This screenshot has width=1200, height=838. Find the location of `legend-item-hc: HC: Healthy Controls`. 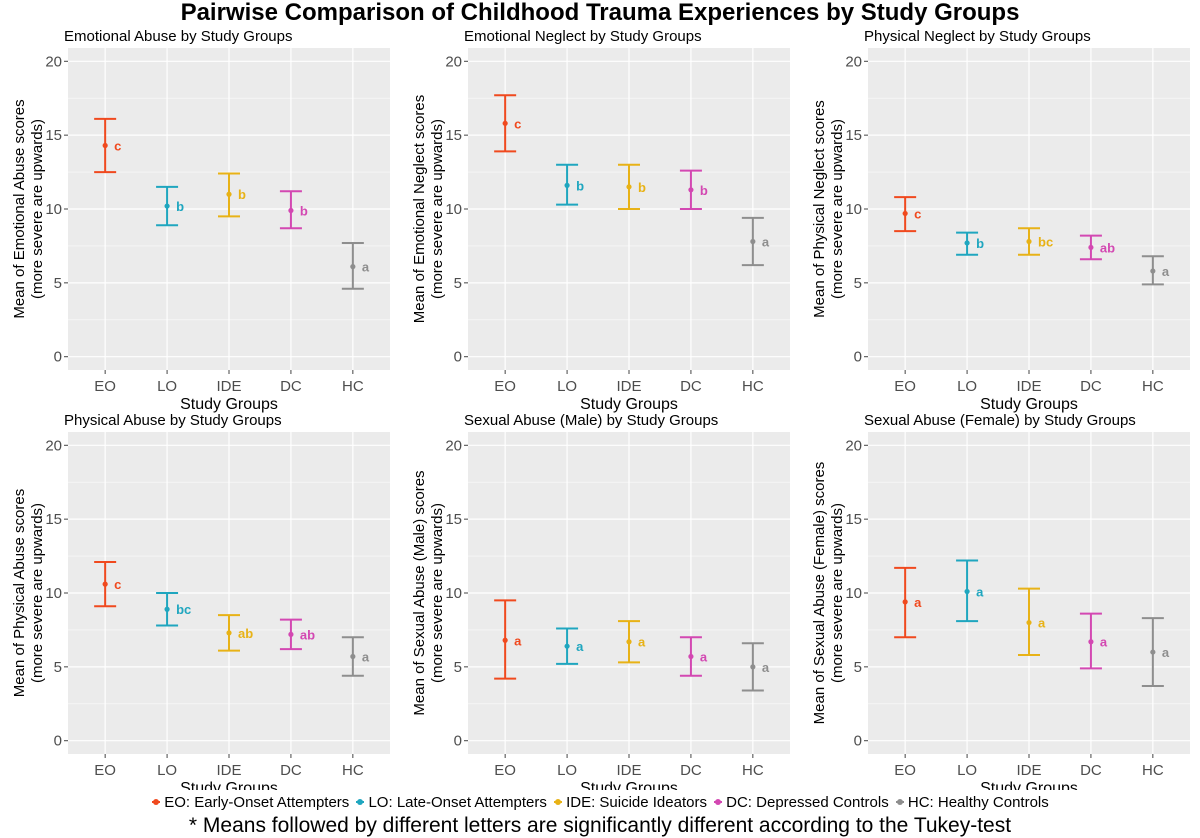

legend-item-hc: HC: Healthy Controls is located at coordinates (972, 803).